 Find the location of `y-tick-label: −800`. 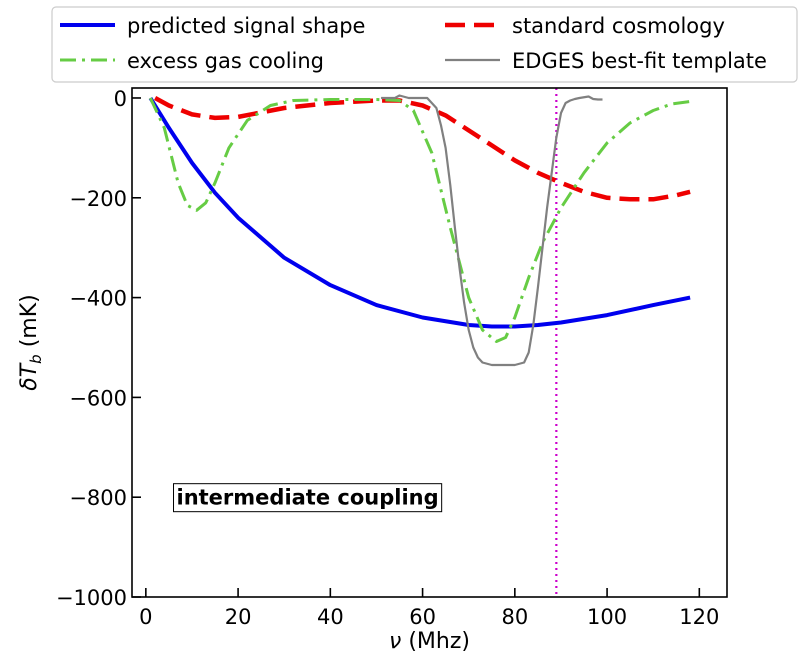

y-tick-label: −800 is located at coordinates (98, 498).